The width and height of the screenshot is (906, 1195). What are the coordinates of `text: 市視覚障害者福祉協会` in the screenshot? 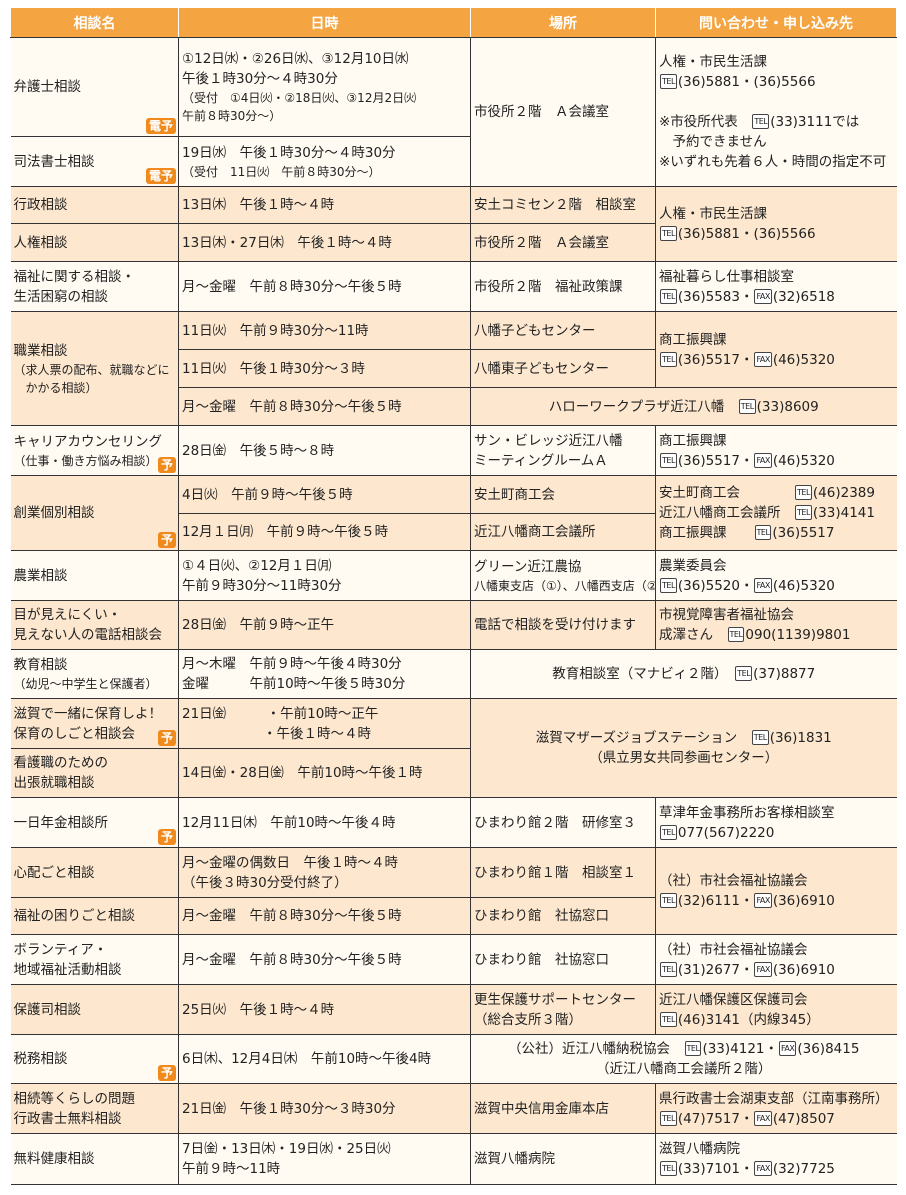 It's located at (726, 615).